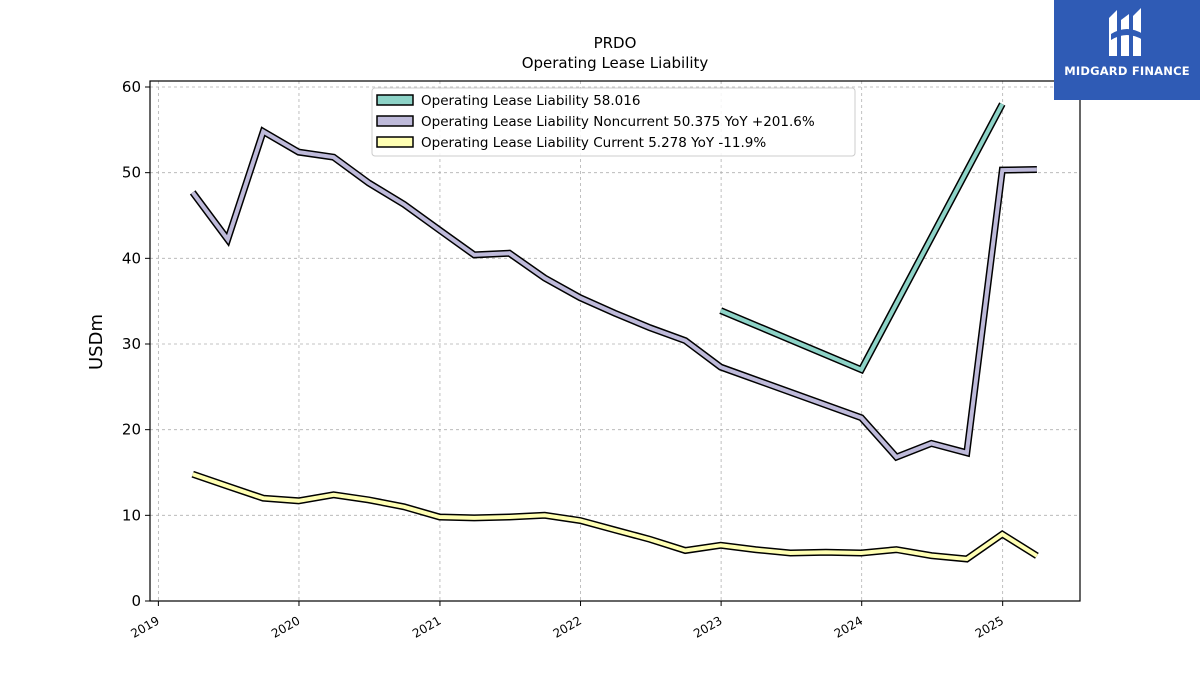 This screenshot has height=675, width=1200. What do you see at coordinates (615, 63) in the screenshot?
I see `chart-subtitle: Operating Lease Liability` at bounding box center [615, 63].